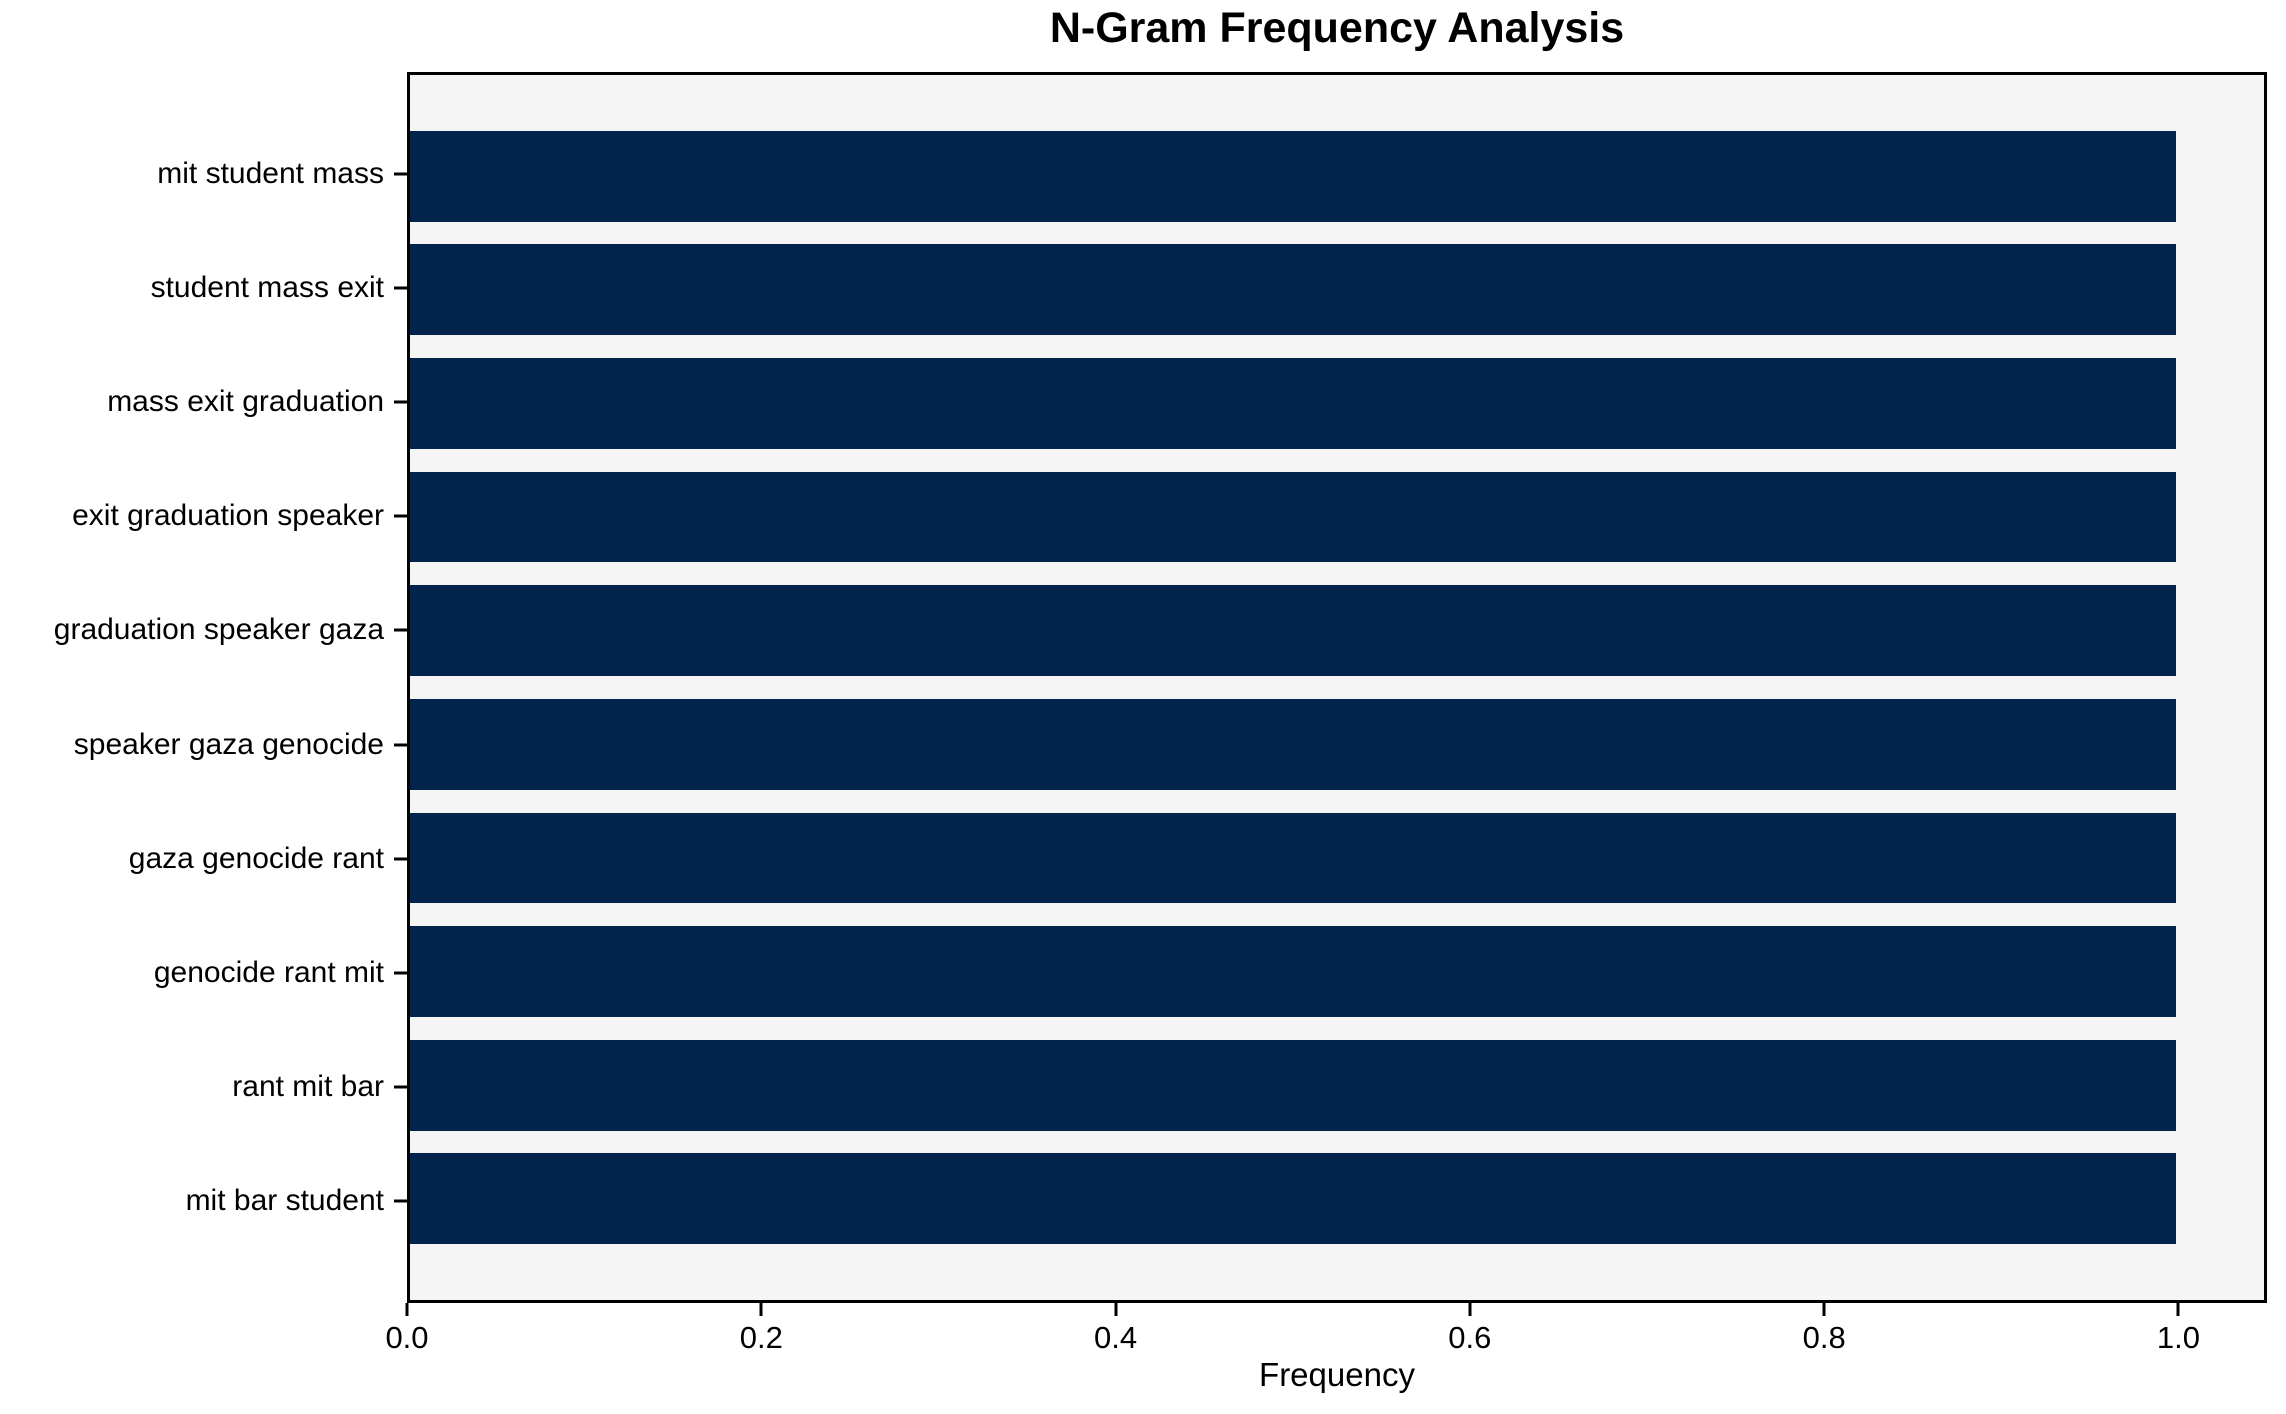  What do you see at coordinates (218, 630) in the screenshot?
I see `y-tick-label: graduation speaker gaza` at bounding box center [218, 630].